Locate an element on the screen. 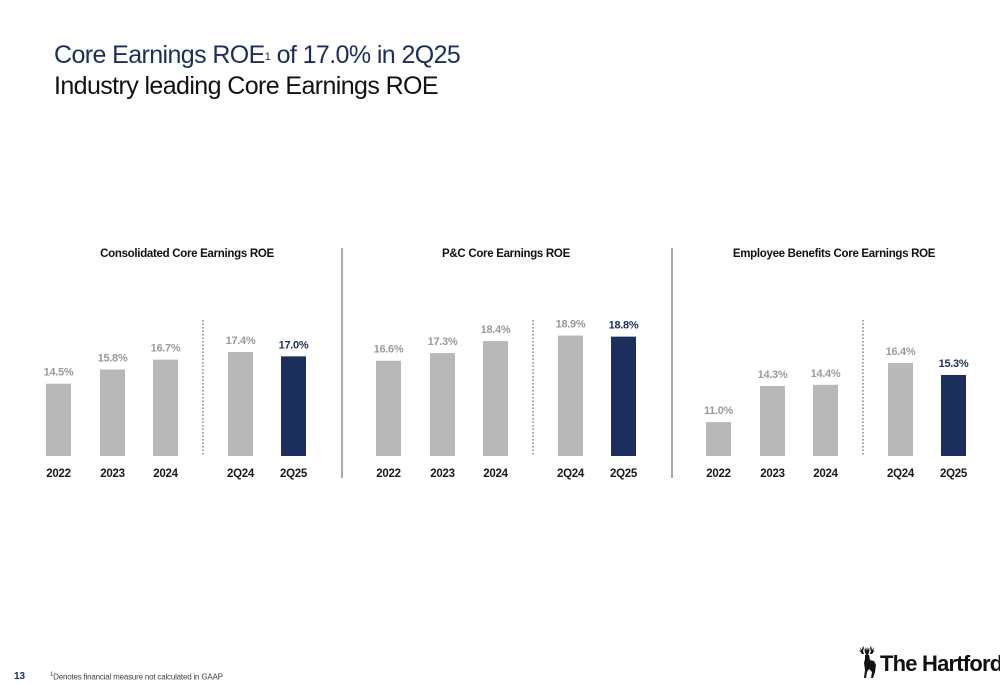  stag-icon is located at coordinates (867, 662).